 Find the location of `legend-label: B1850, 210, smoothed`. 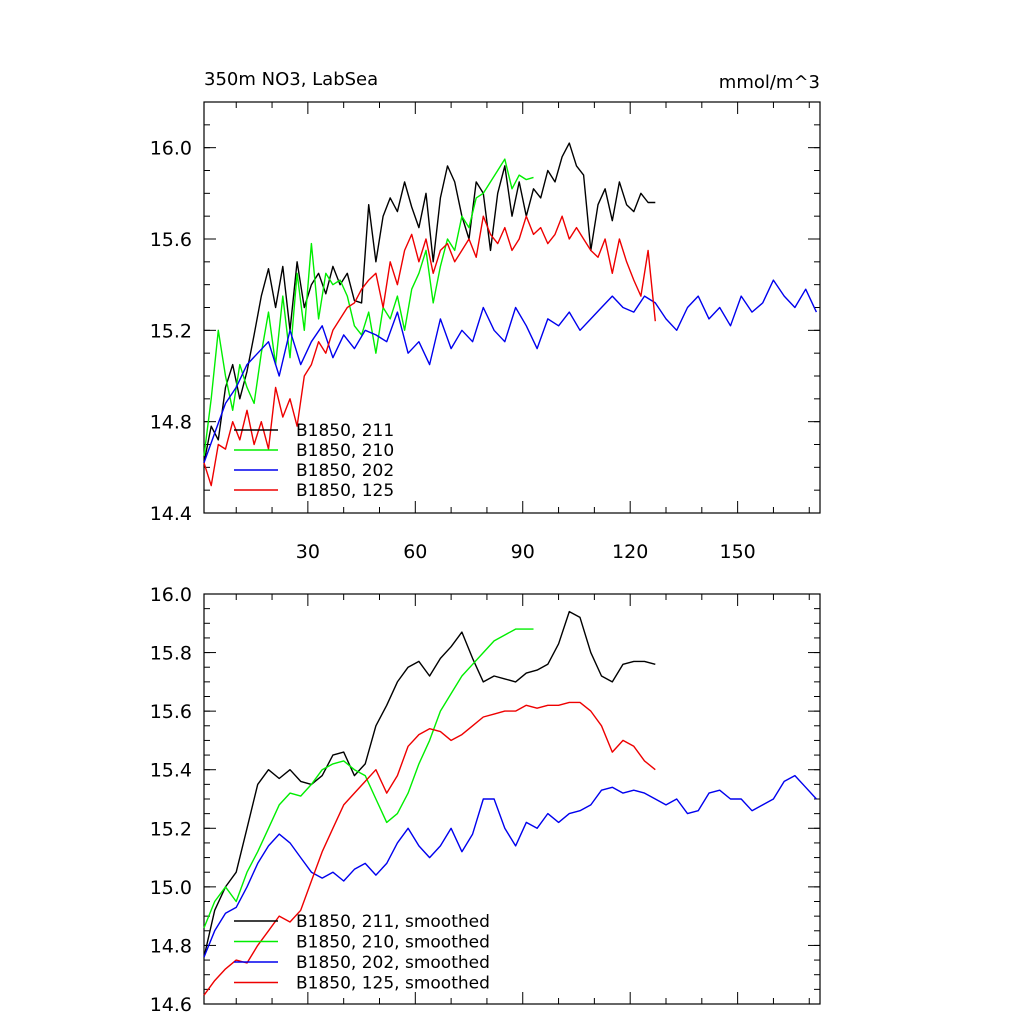

legend-label: B1850, 210, smoothed is located at coordinates (393, 943).